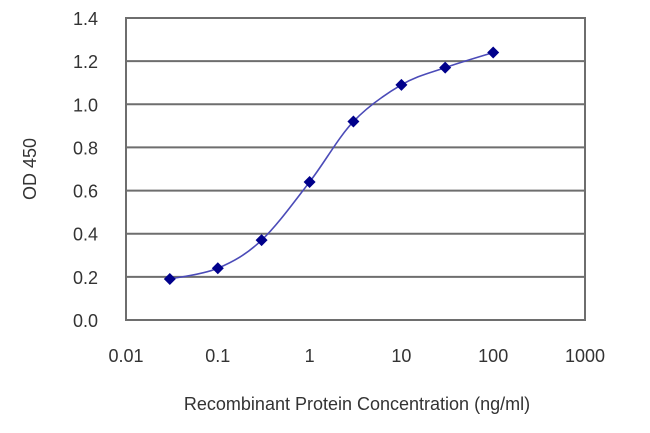 Image resolution: width=650 pixels, height=433 pixels. Describe the element at coordinates (85, 235) in the screenshot. I see `y-tick-label: 0.4` at that location.